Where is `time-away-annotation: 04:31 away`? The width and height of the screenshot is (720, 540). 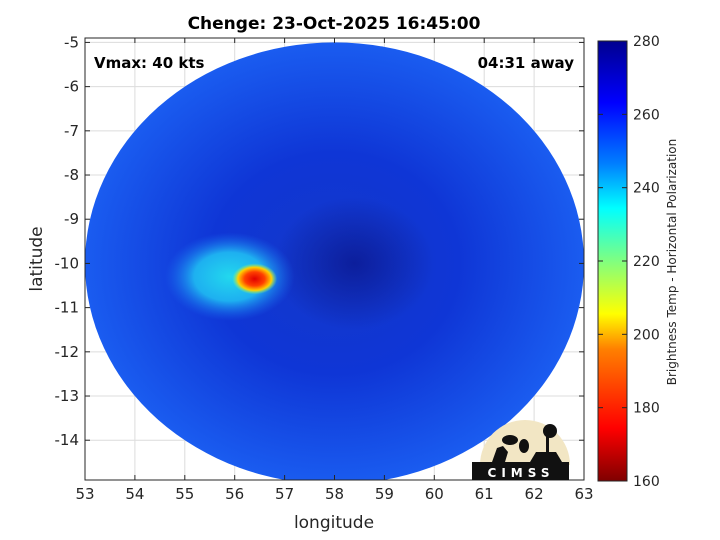 time-away-annotation: 04:31 away is located at coordinates (526, 63).